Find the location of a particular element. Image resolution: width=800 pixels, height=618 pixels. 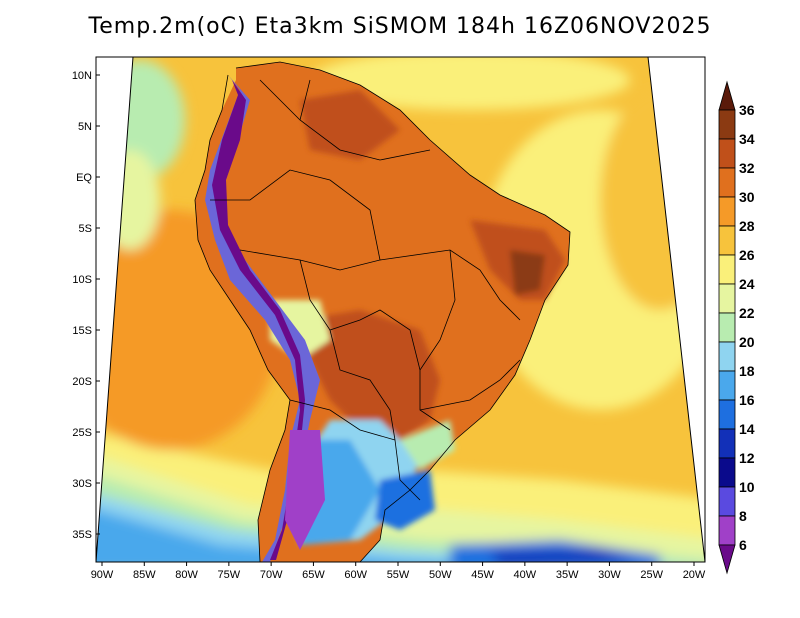

colorbar-label: 32 is located at coordinates (747, 168).